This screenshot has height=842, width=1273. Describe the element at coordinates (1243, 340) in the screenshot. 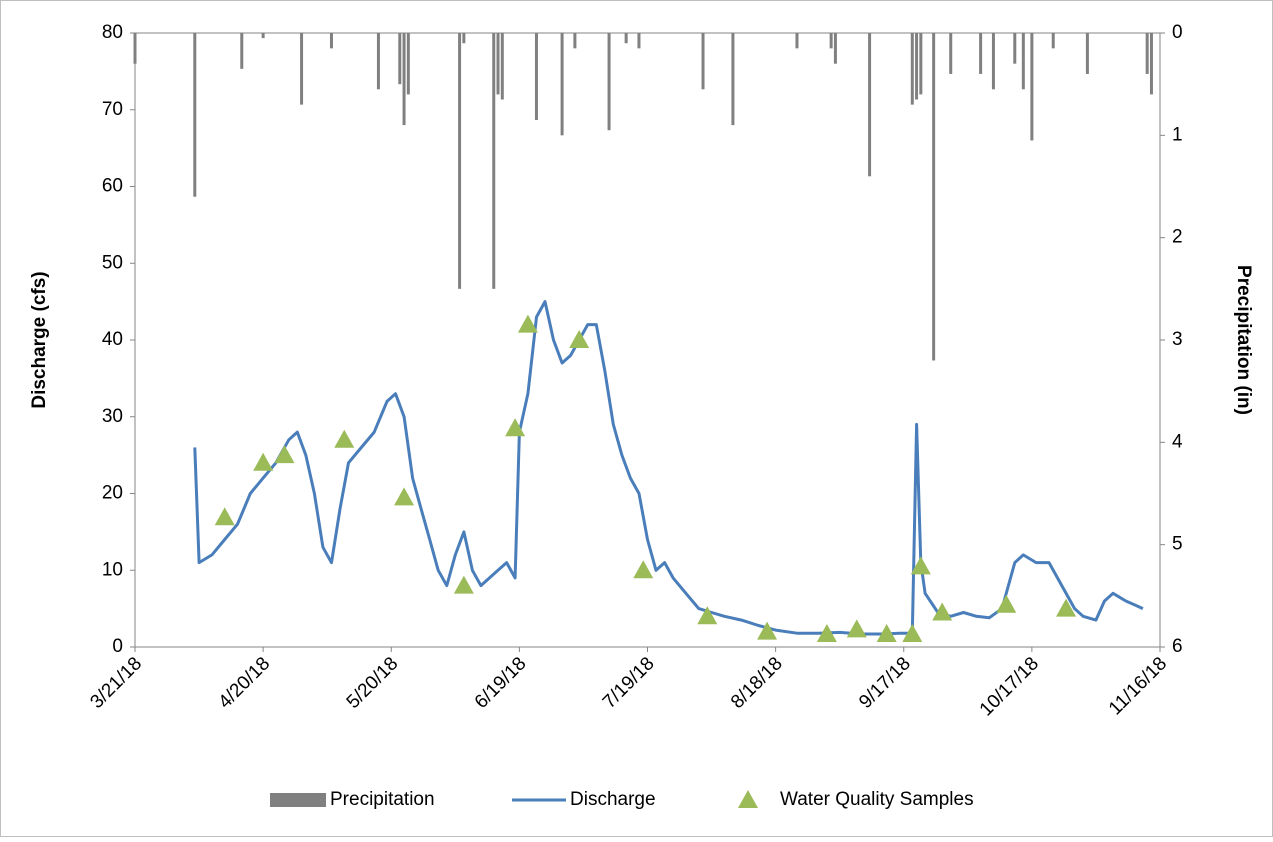

I see `y2-axis-title: Precipitation (in)` at that location.